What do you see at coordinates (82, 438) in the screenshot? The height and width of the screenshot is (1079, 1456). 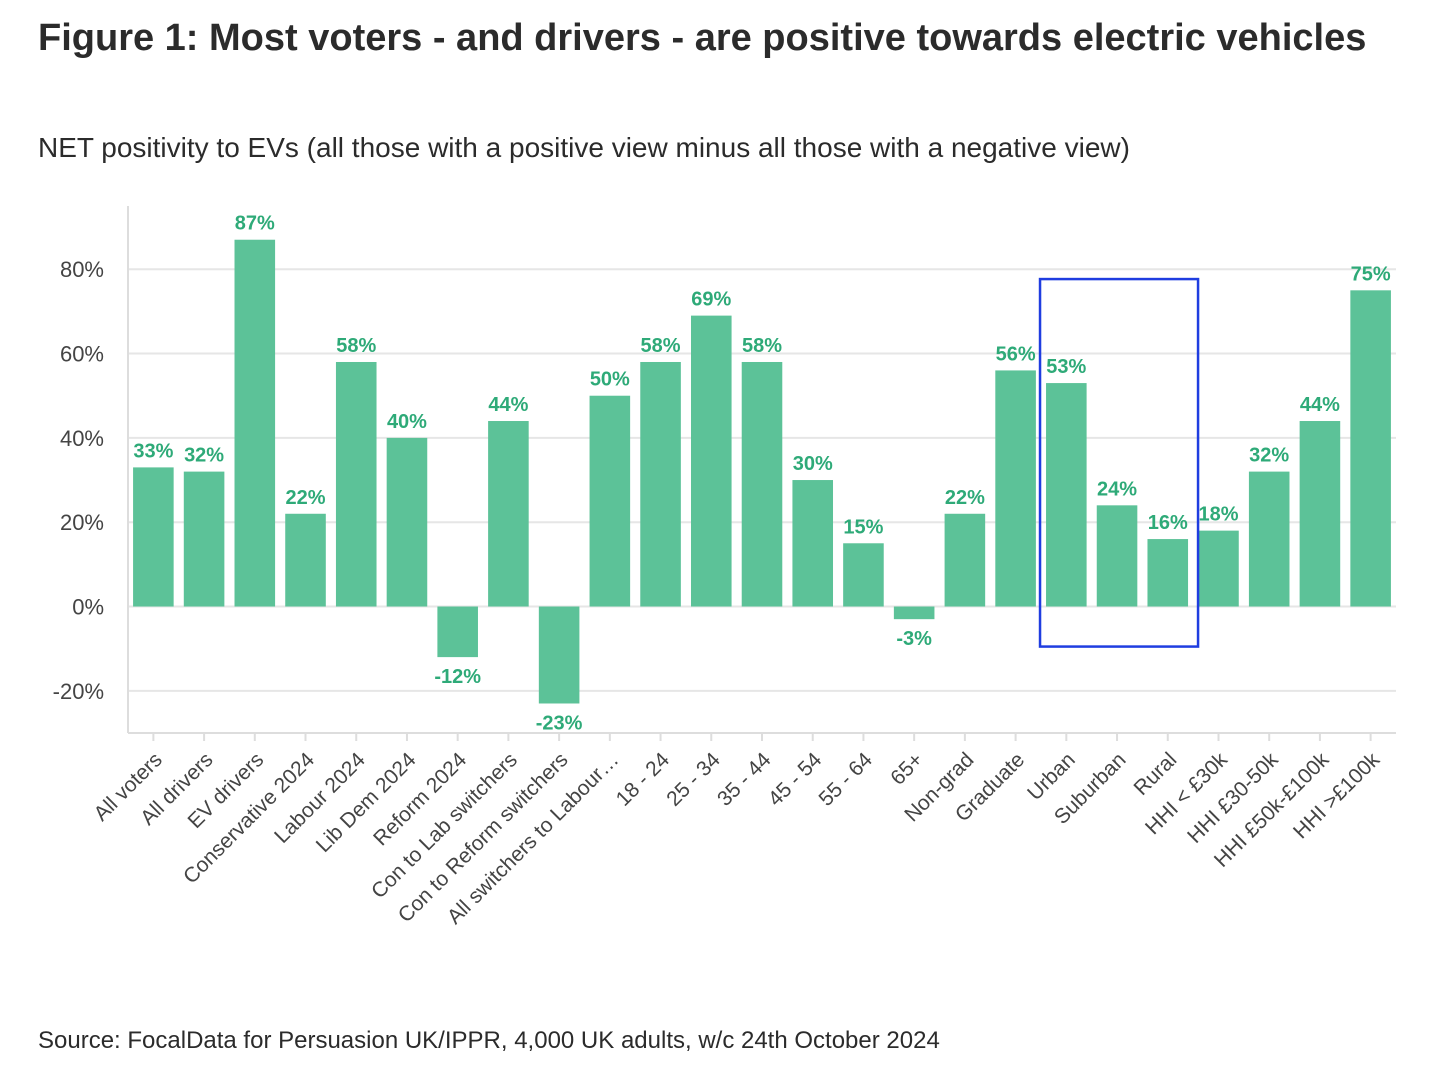 I see `y-tick-label: 40%` at bounding box center [82, 438].